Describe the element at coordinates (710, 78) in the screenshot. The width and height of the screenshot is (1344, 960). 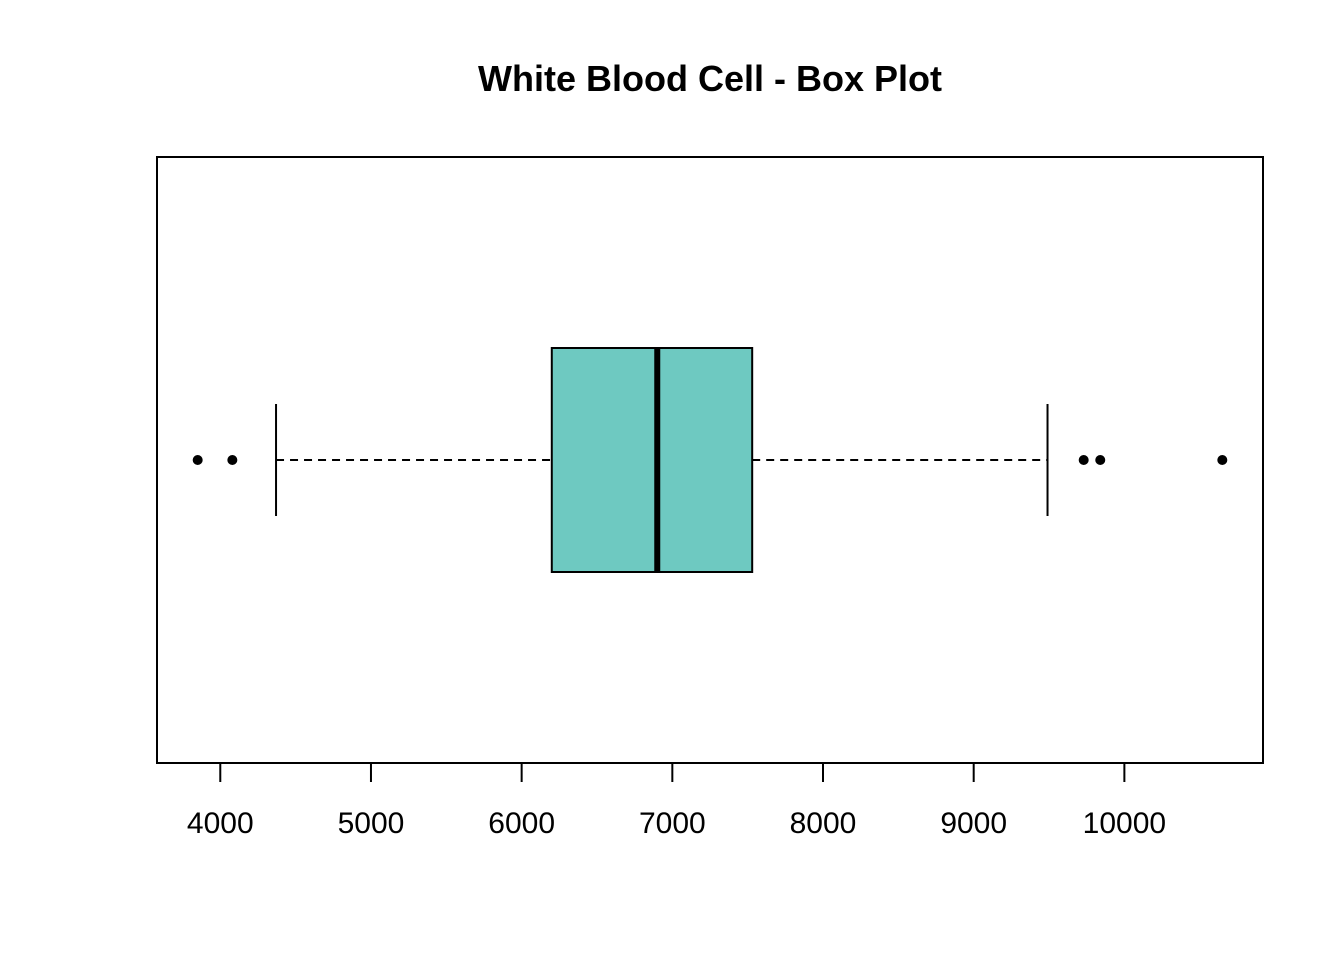
I see `chart-title: White Blood Cell - Box Plot` at that location.